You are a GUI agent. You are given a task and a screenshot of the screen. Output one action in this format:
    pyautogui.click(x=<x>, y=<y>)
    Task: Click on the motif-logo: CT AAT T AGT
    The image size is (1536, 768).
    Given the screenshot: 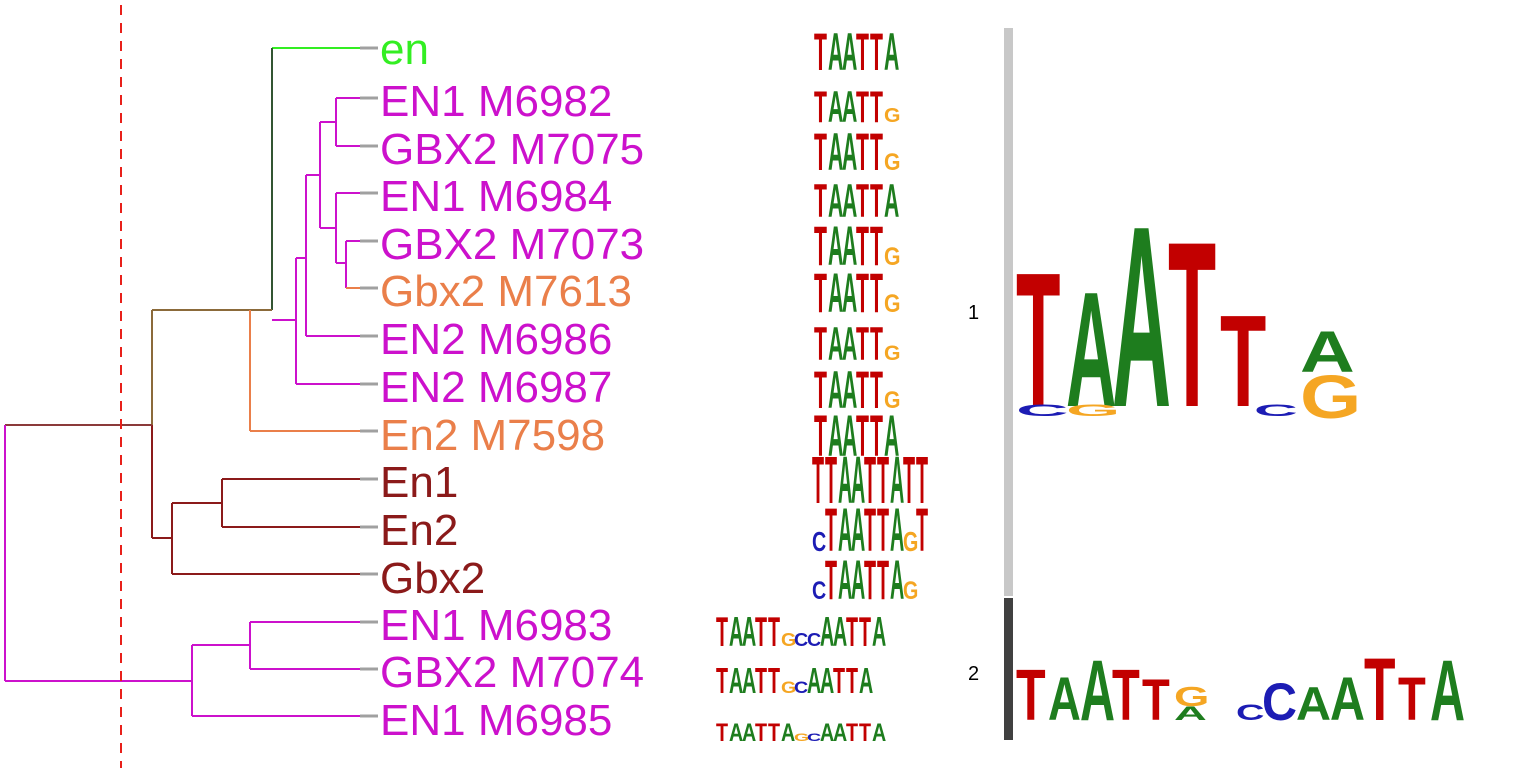 What is the action you would take?
    pyautogui.click(x=870, y=530)
    